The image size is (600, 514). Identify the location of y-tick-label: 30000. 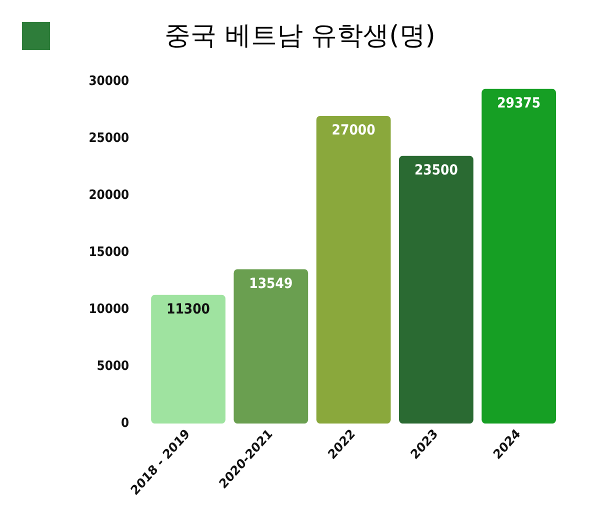
(109, 81).